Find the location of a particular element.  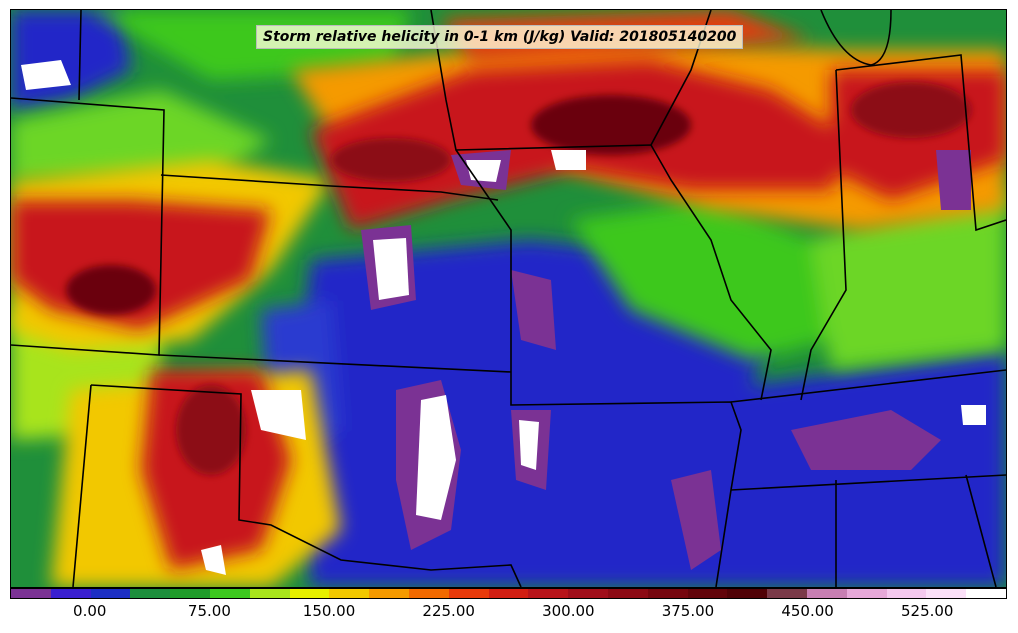

colorbar is located at coordinates (508, 593).